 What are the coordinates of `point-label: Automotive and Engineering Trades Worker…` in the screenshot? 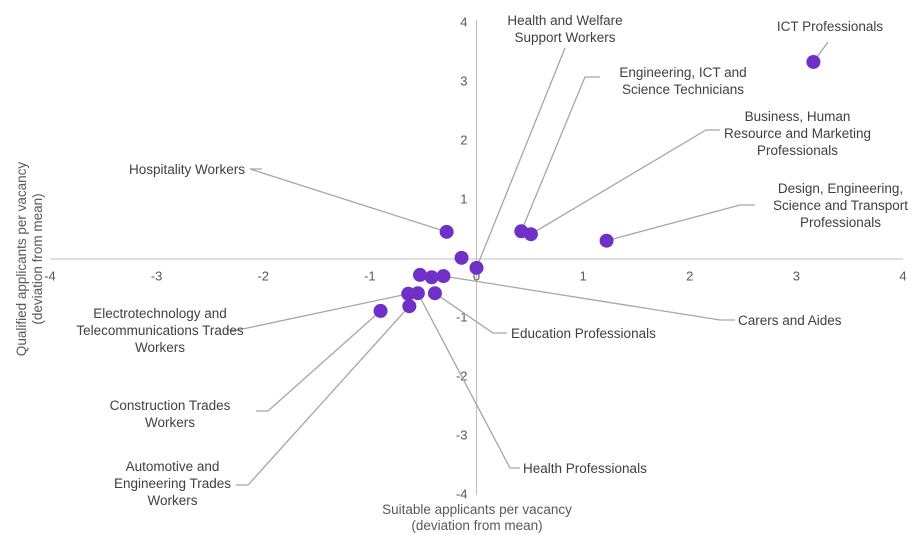 It's located at (172, 483).